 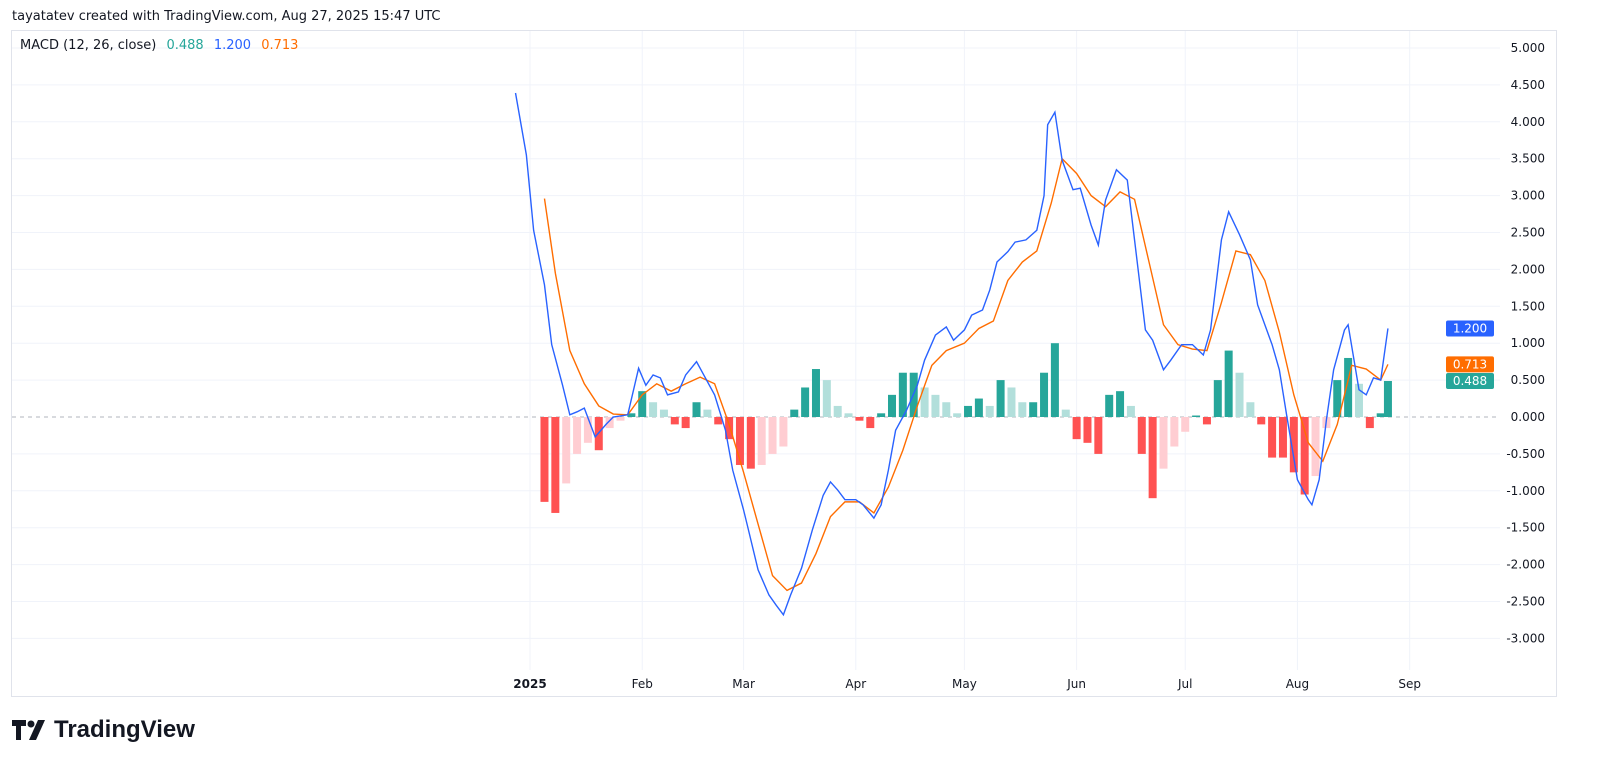 What do you see at coordinates (855, 684) in the screenshot?
I see `x-tick-label: Apr` at bounding box center [855, 684].